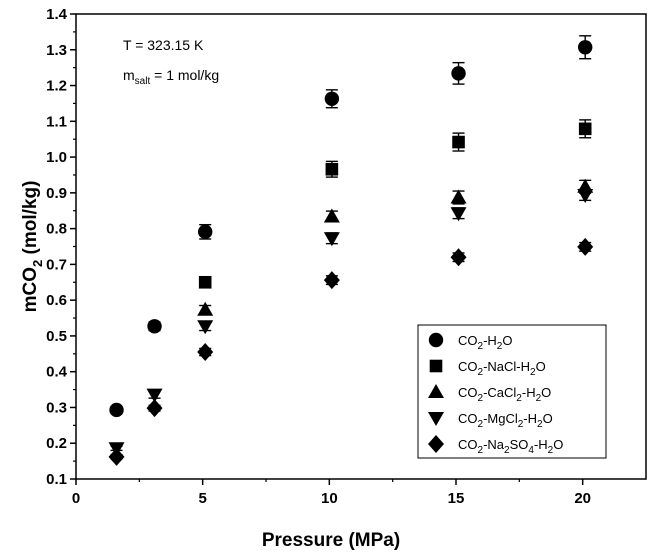 Image resolution: width=648 pixels, height=556 pixels. What do you see at coordinates (184, 75) in the screenshot?
I see `annotation-salt-tail: = 1 mol/kg` at bounding box center [184, 75].